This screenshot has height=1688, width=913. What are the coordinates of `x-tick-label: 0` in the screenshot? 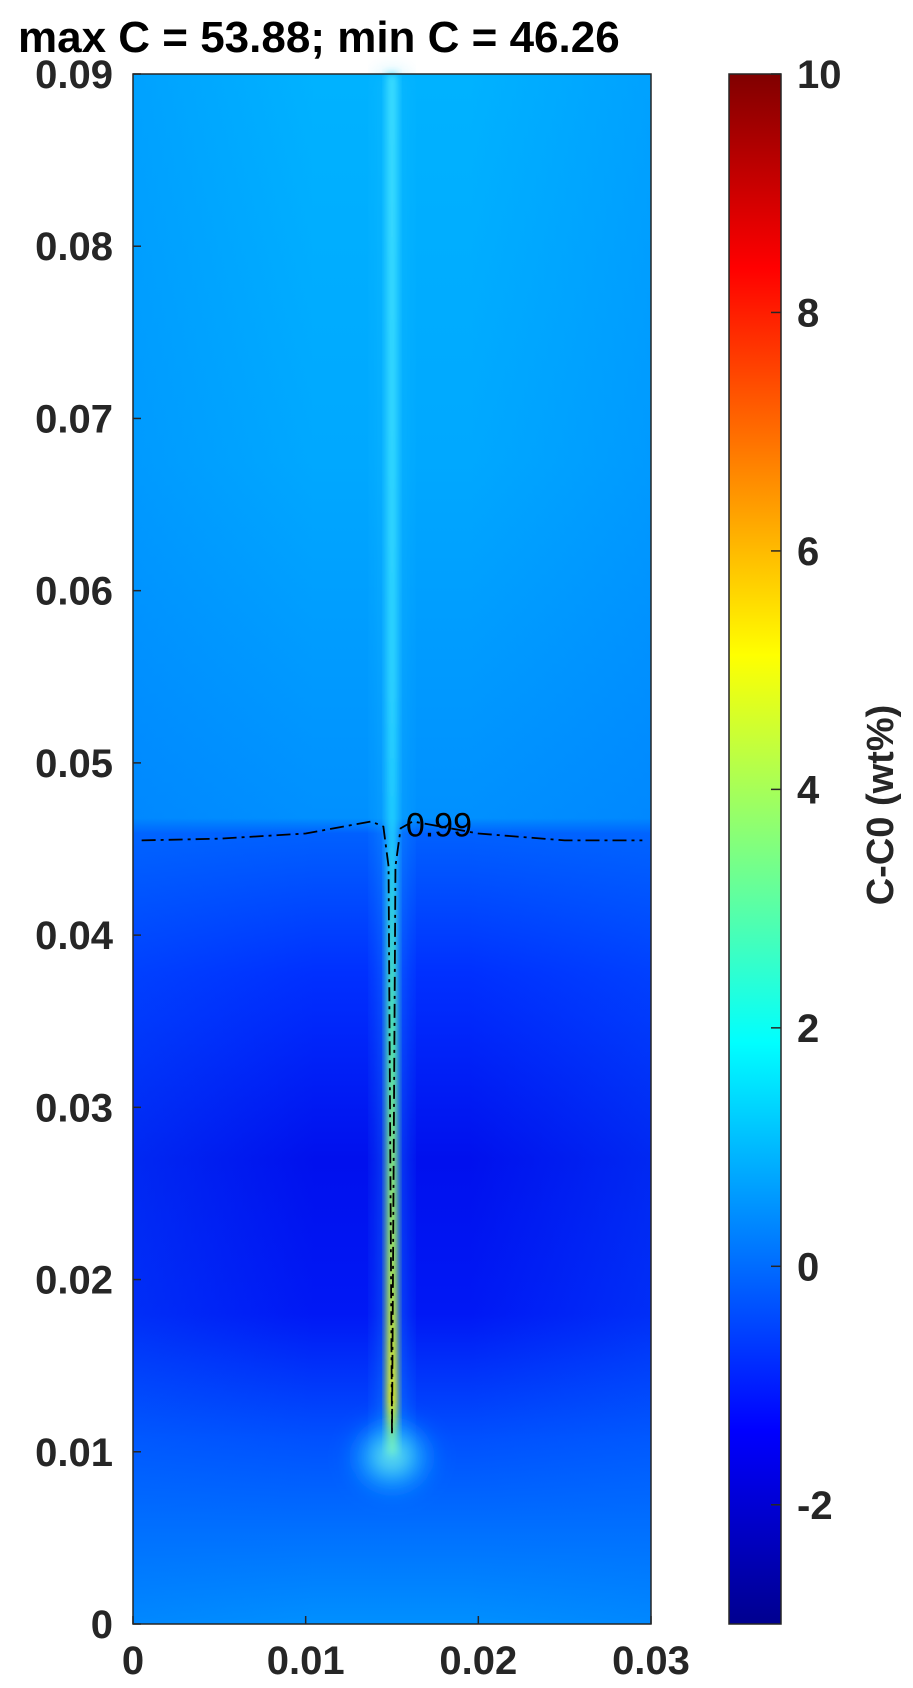 It's located at (133, 1661).